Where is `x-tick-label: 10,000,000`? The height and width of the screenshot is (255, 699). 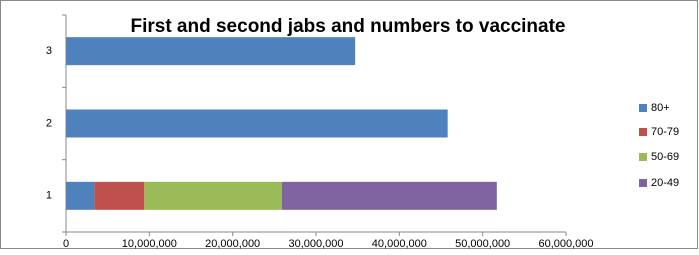
x-tick-label: 10,000,000 is located at coordinates (149, 244).